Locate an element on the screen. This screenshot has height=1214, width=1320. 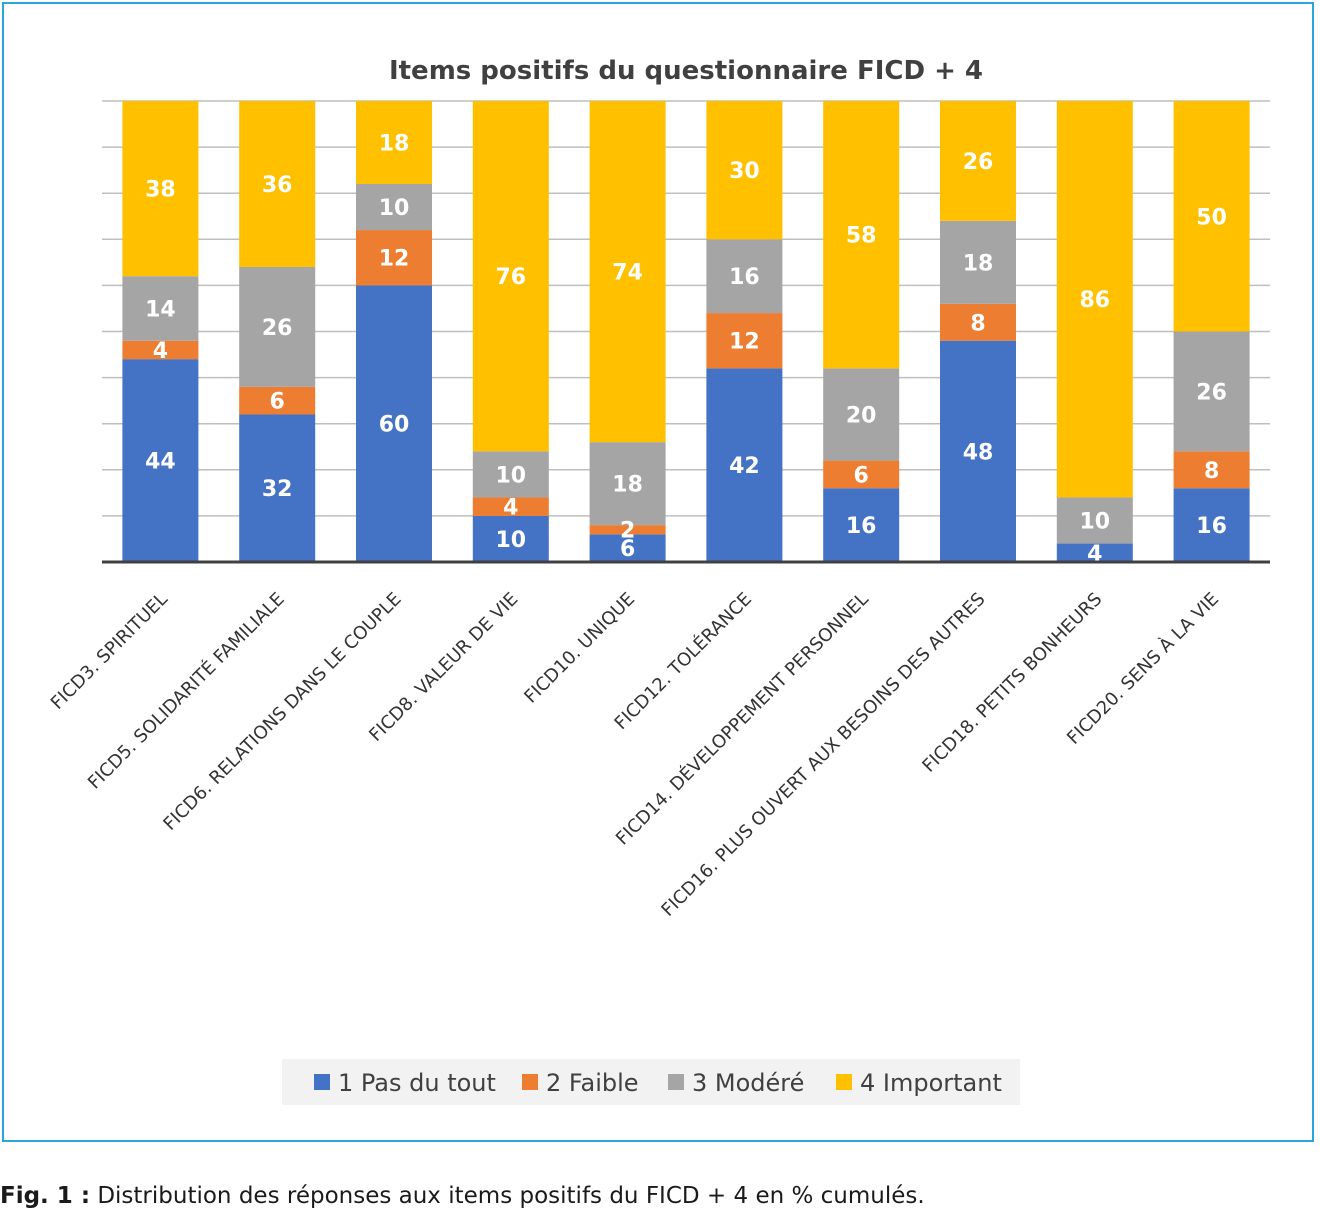
data-label: 38 is located at coordinates (160, 190).